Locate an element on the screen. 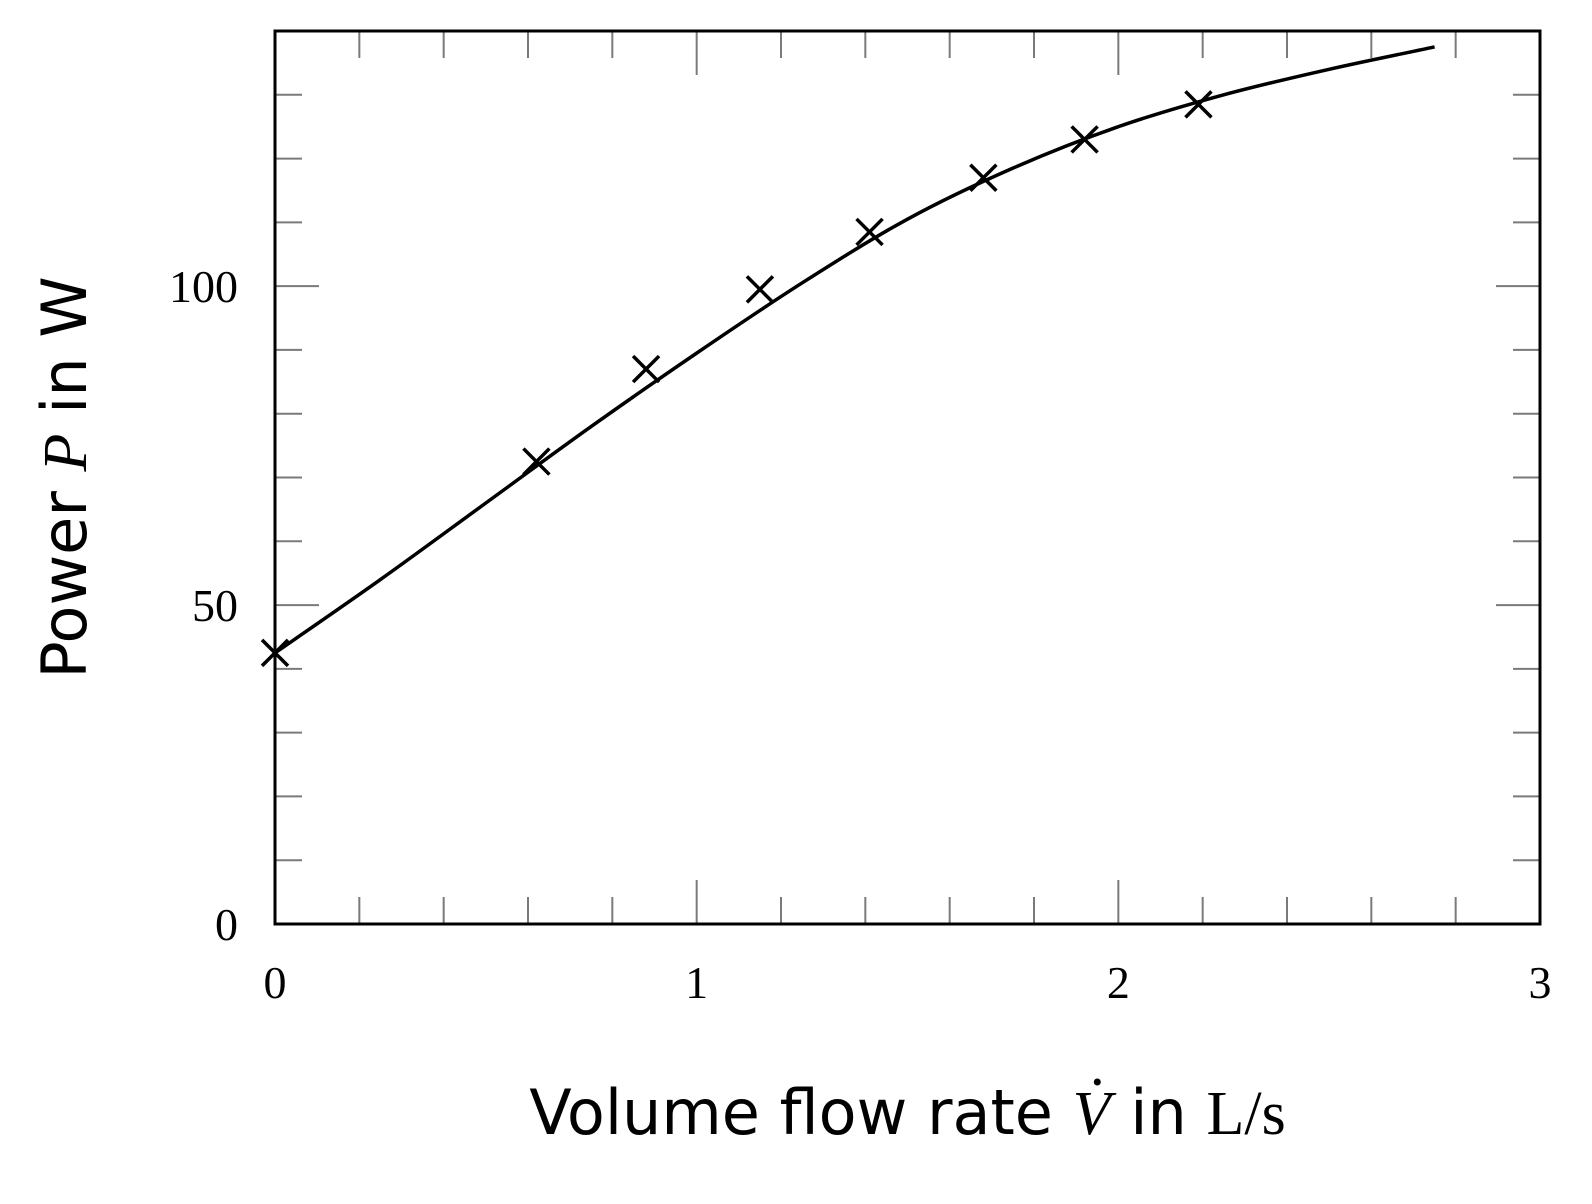  x-axis-title-symbol: V is located at coordinates (1095, 1114).